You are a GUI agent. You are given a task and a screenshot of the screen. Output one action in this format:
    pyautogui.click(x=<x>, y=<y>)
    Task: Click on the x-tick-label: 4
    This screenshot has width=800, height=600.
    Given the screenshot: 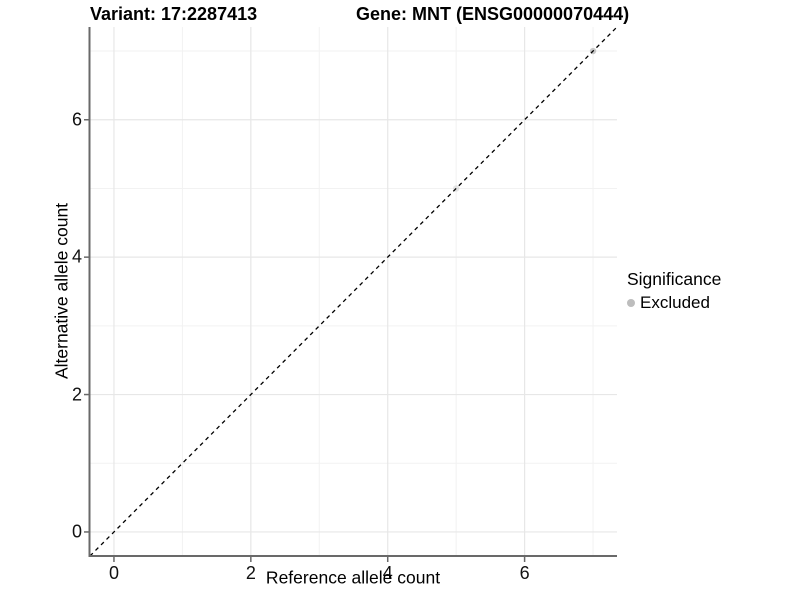 What is the action you would take?
    pyautogui.click(x=387, y=573)
    